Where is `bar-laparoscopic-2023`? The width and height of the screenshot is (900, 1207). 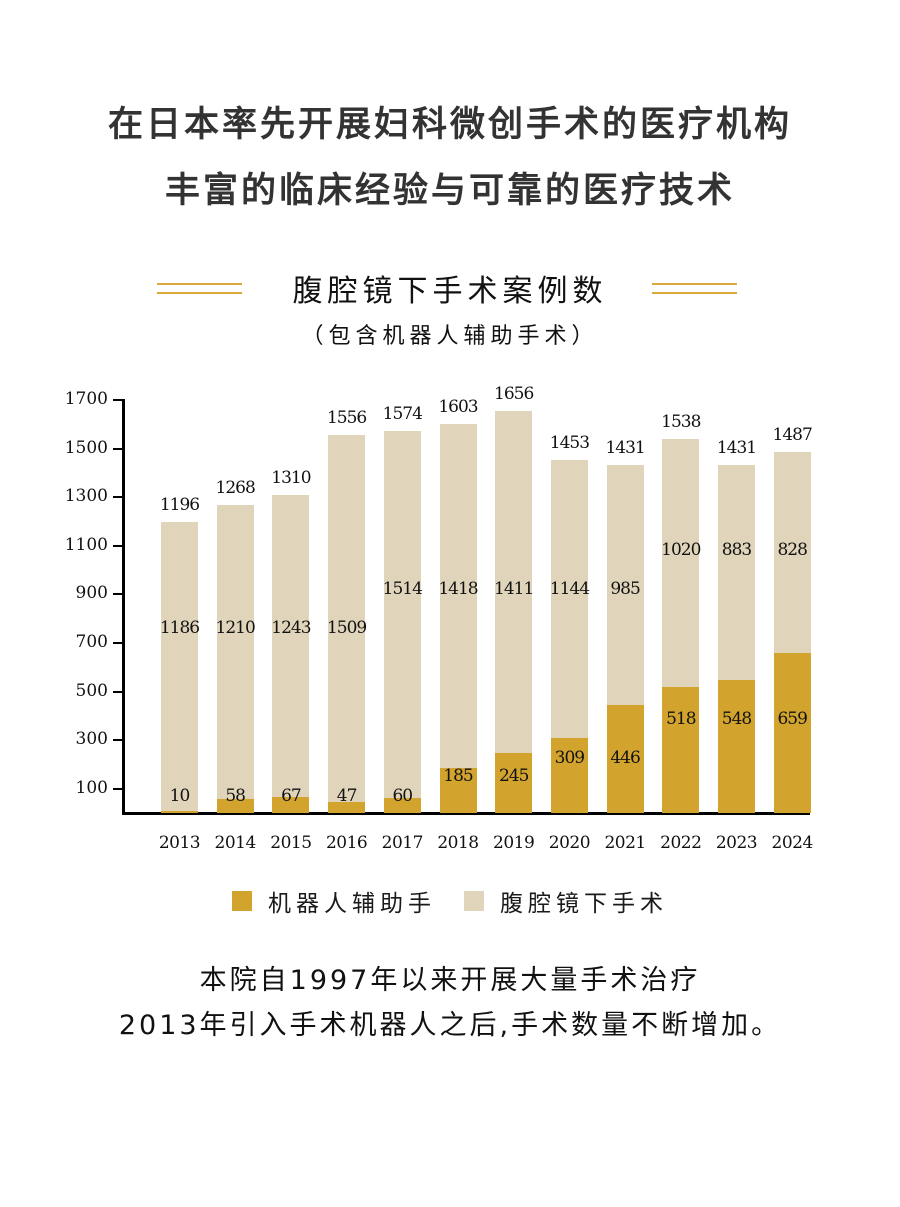 bar-laparoscopic-2023 is located at coordinates (736, 572).